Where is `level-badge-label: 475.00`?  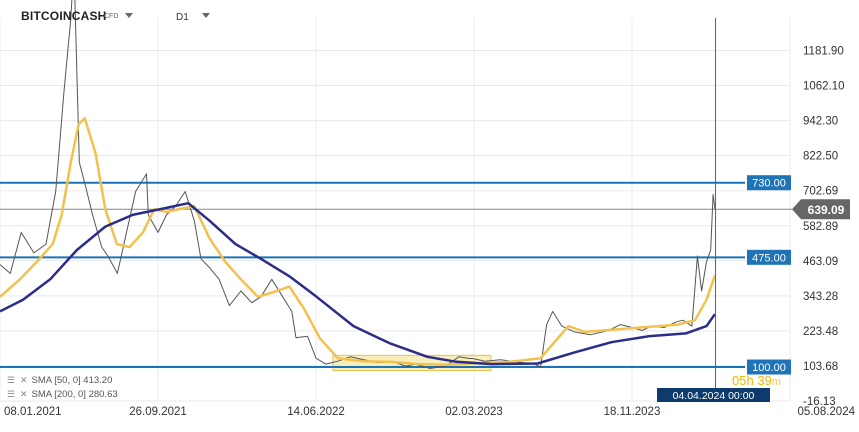
level-badge-label: 475.00 is located at coordinates (769, 258).